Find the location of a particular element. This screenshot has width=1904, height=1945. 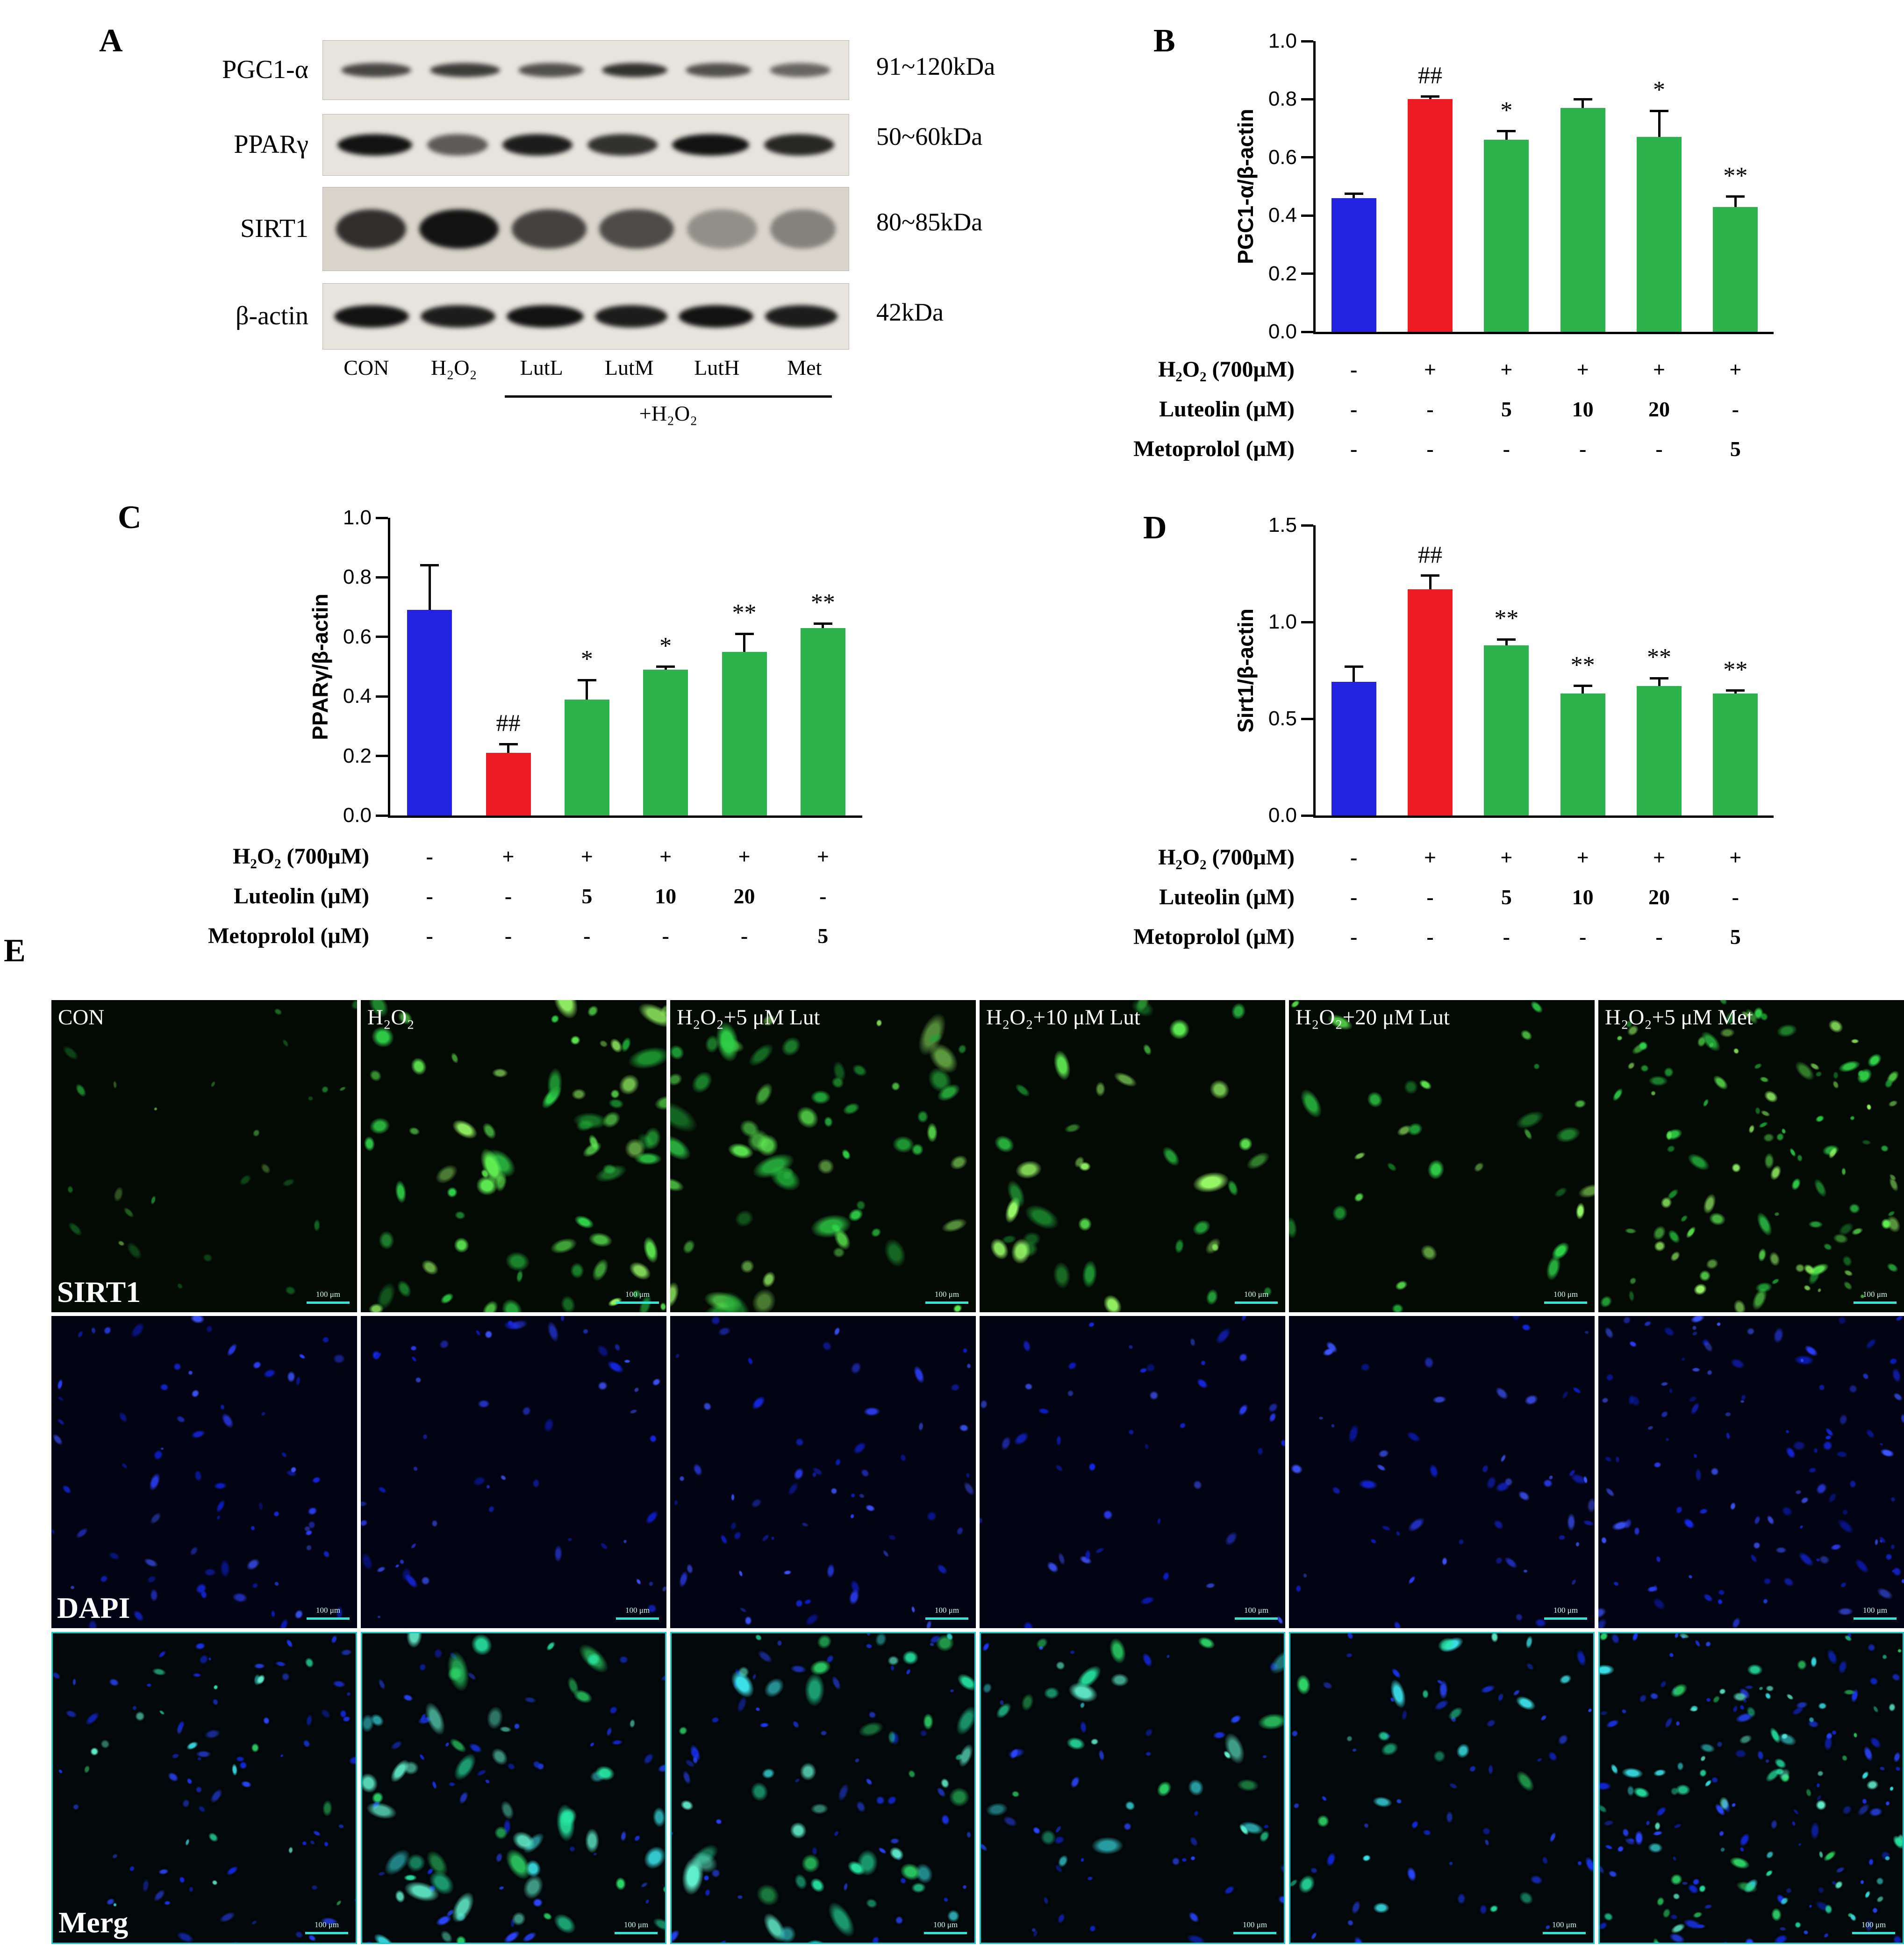

treatment-value: 10 is located at coordinates (1583, 897).